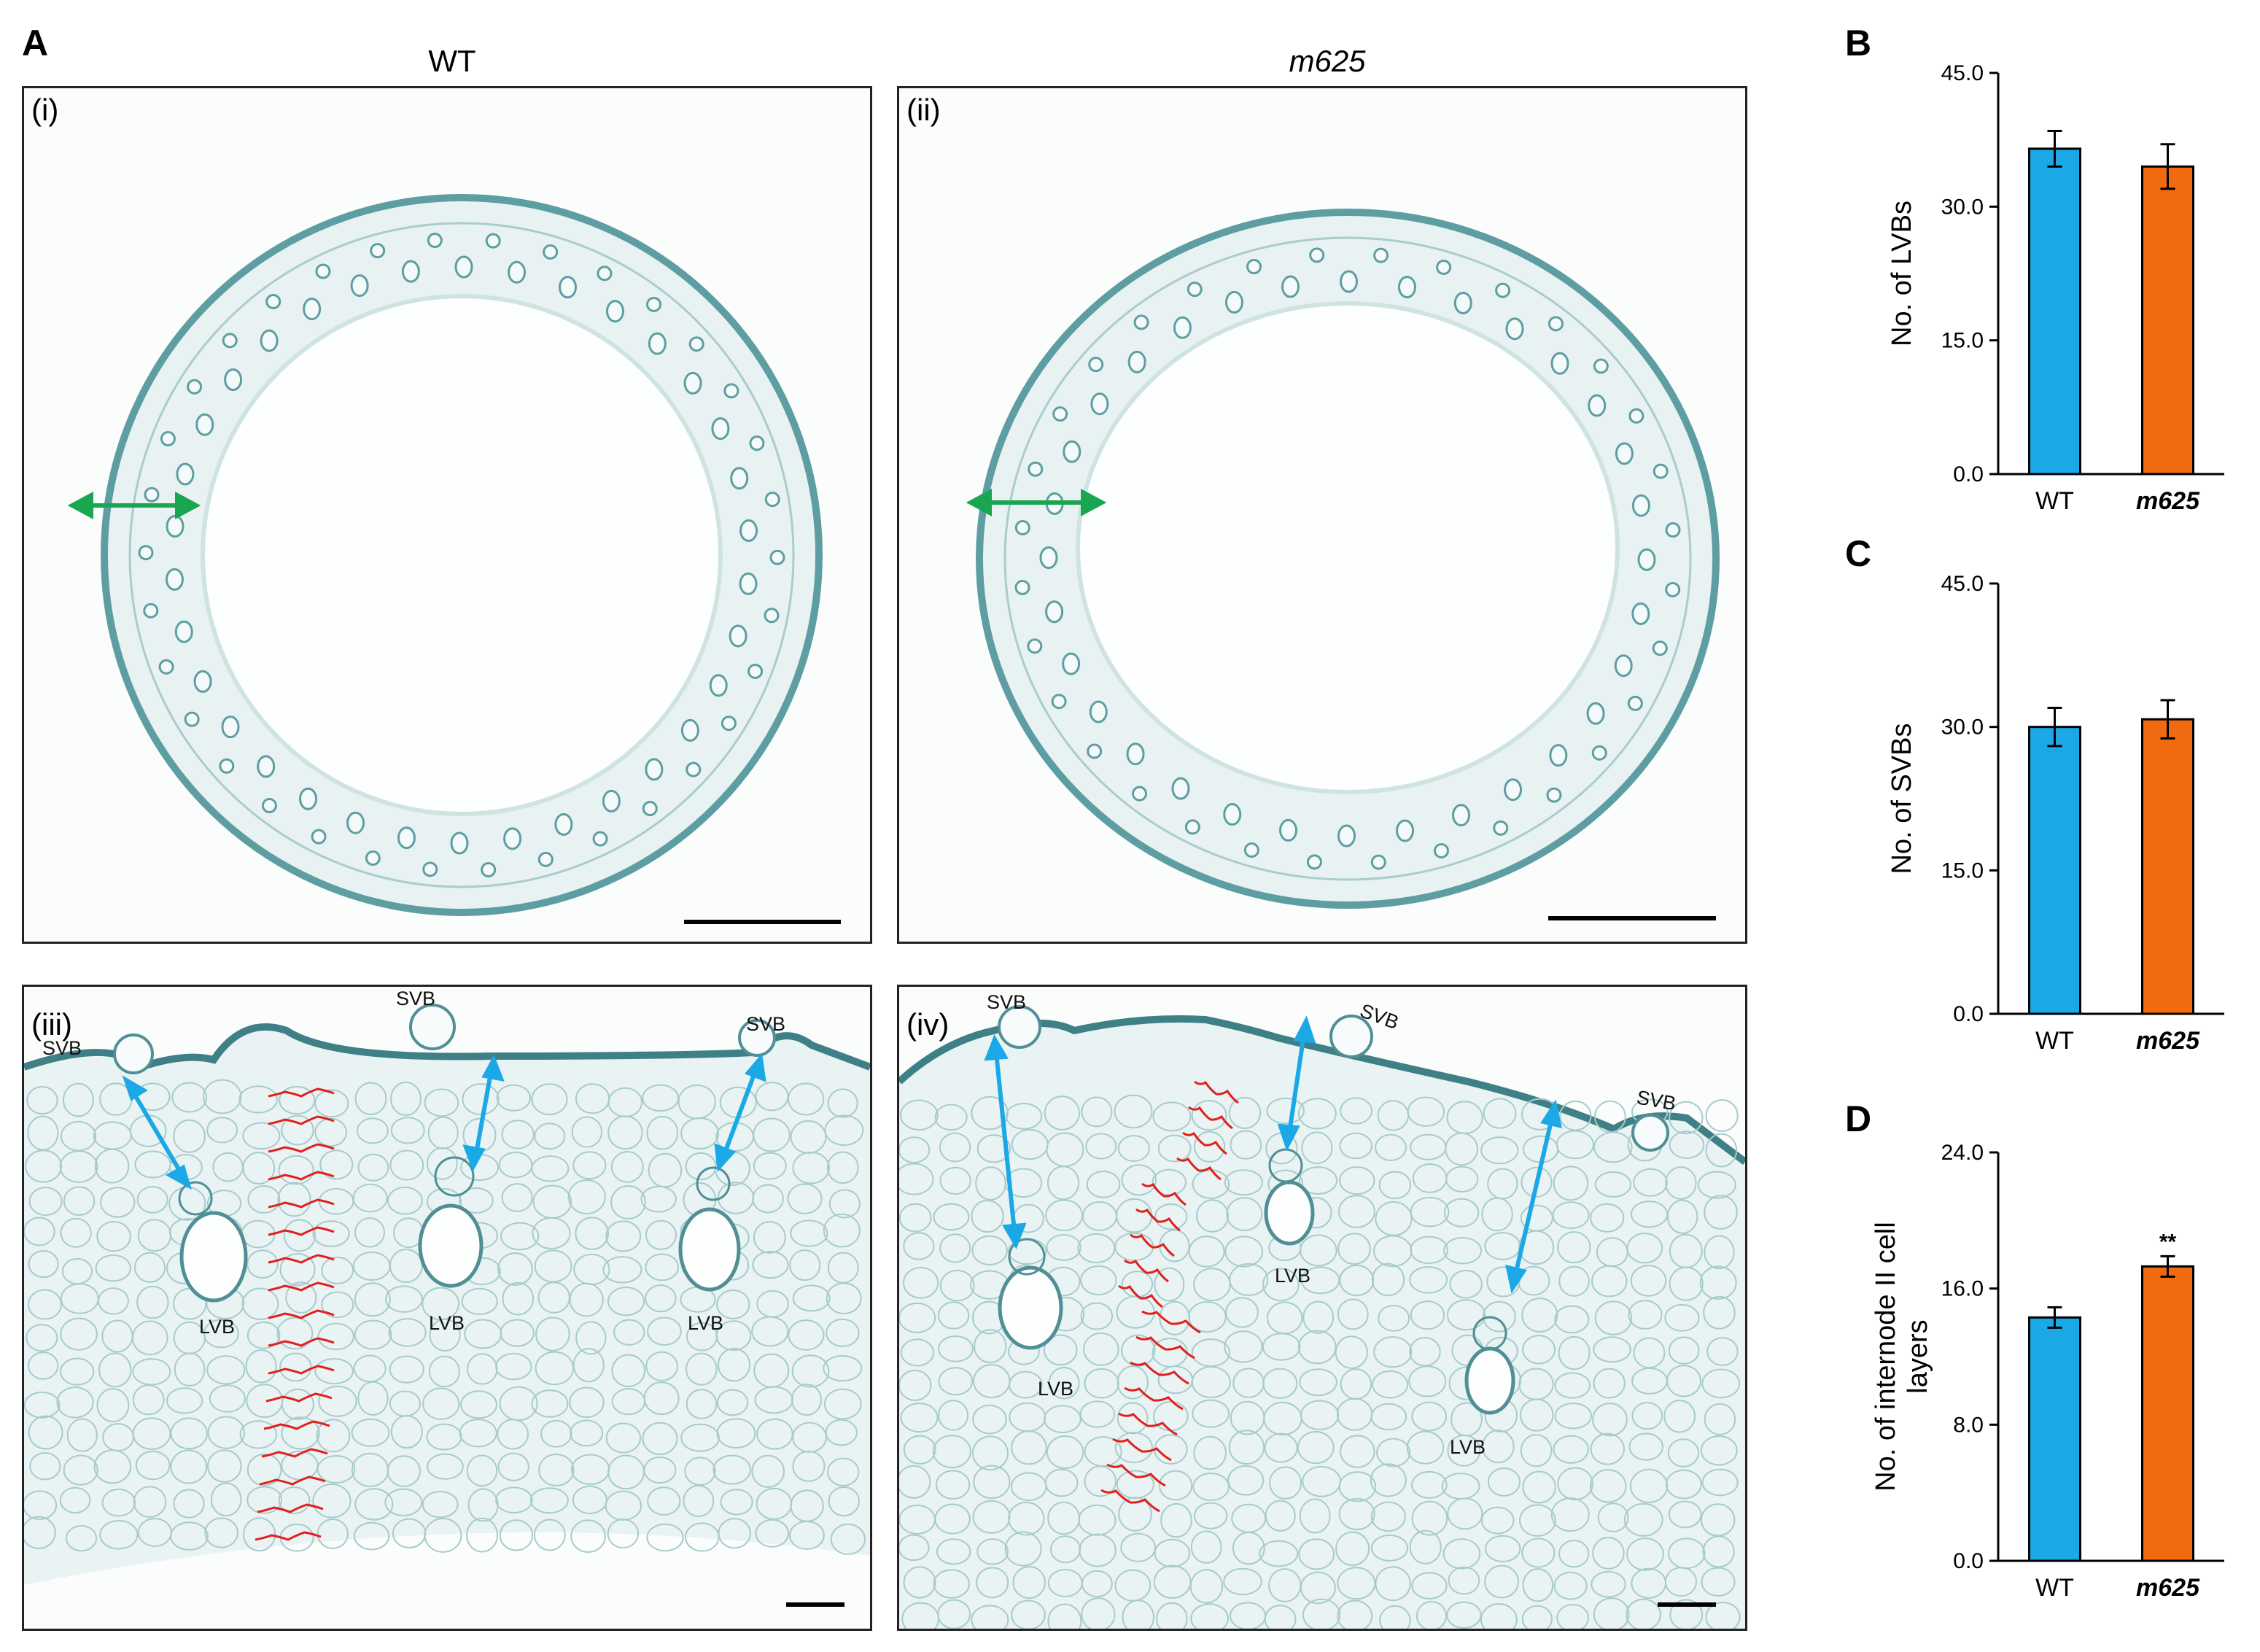 The height and width of the screenshot is (1652, 2260). What do you see at coordinates (1293, 1276) in the screenshot?
I see `label-lvb: LVB` at bounding box center [1293, 1276].